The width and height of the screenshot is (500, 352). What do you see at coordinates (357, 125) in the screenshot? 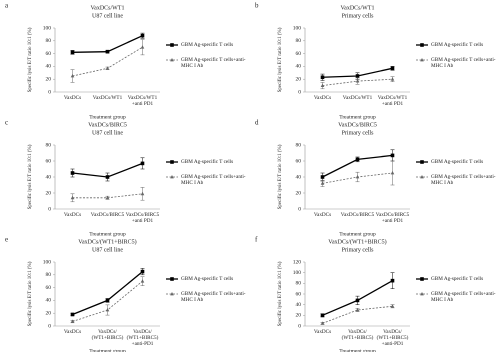
I see `chart-title: VaxDCs/BIRC5` at bounding box center [357, 125].